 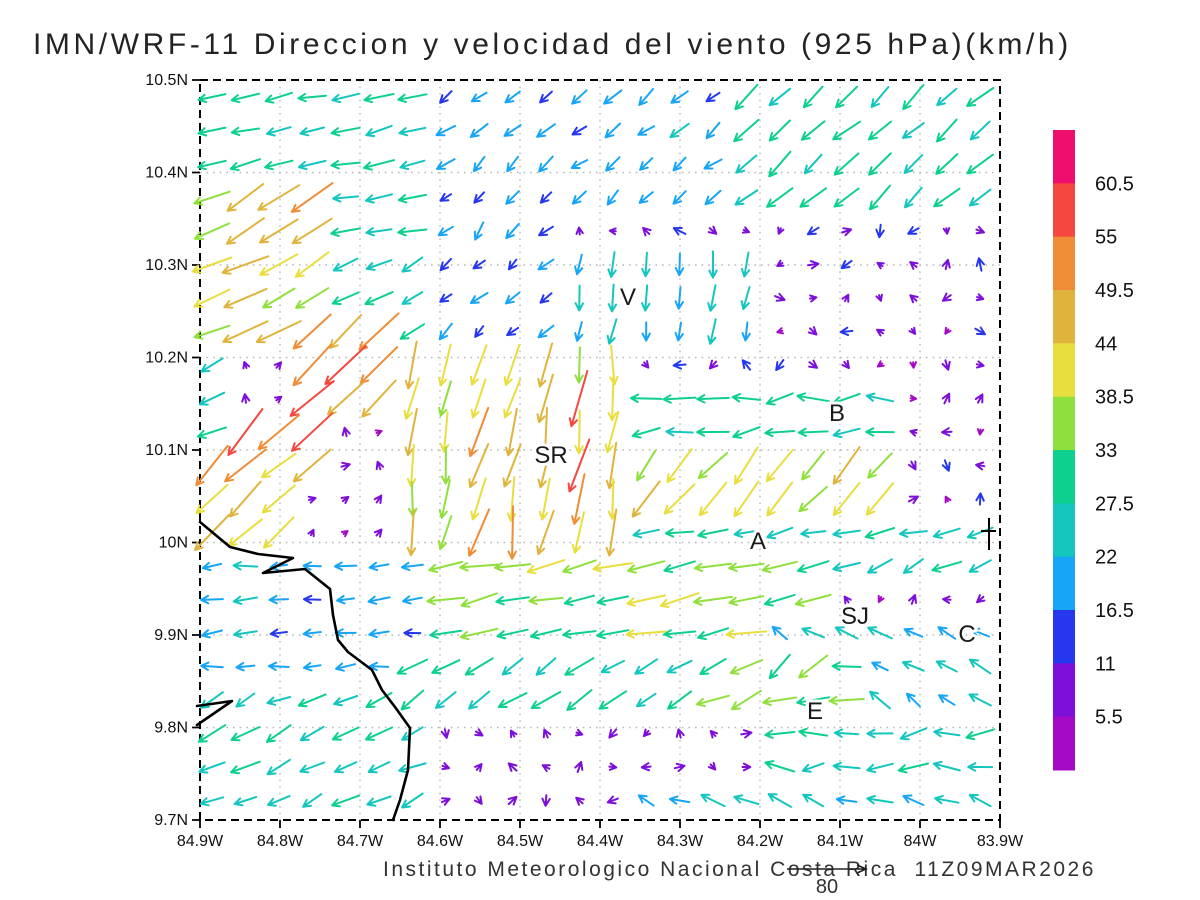 I want to click on colorbar-label: 55, so click(x=1106, y=238).